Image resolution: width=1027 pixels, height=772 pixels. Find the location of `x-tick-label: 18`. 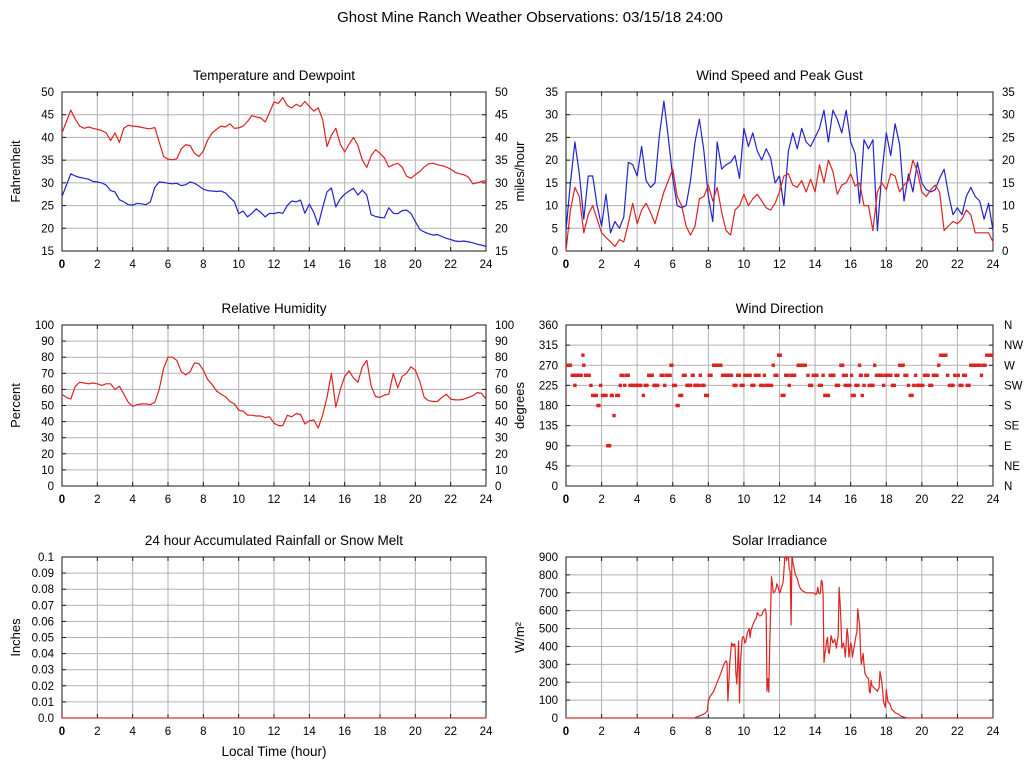

x-tick-label: 18 is located at coordinates (886, 500).